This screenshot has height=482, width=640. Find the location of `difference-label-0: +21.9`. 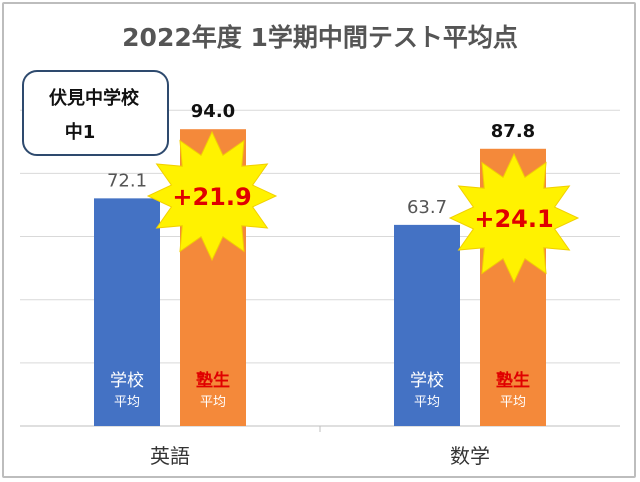

difference-label-0: +21.9 is located at coordinates (211, 197).